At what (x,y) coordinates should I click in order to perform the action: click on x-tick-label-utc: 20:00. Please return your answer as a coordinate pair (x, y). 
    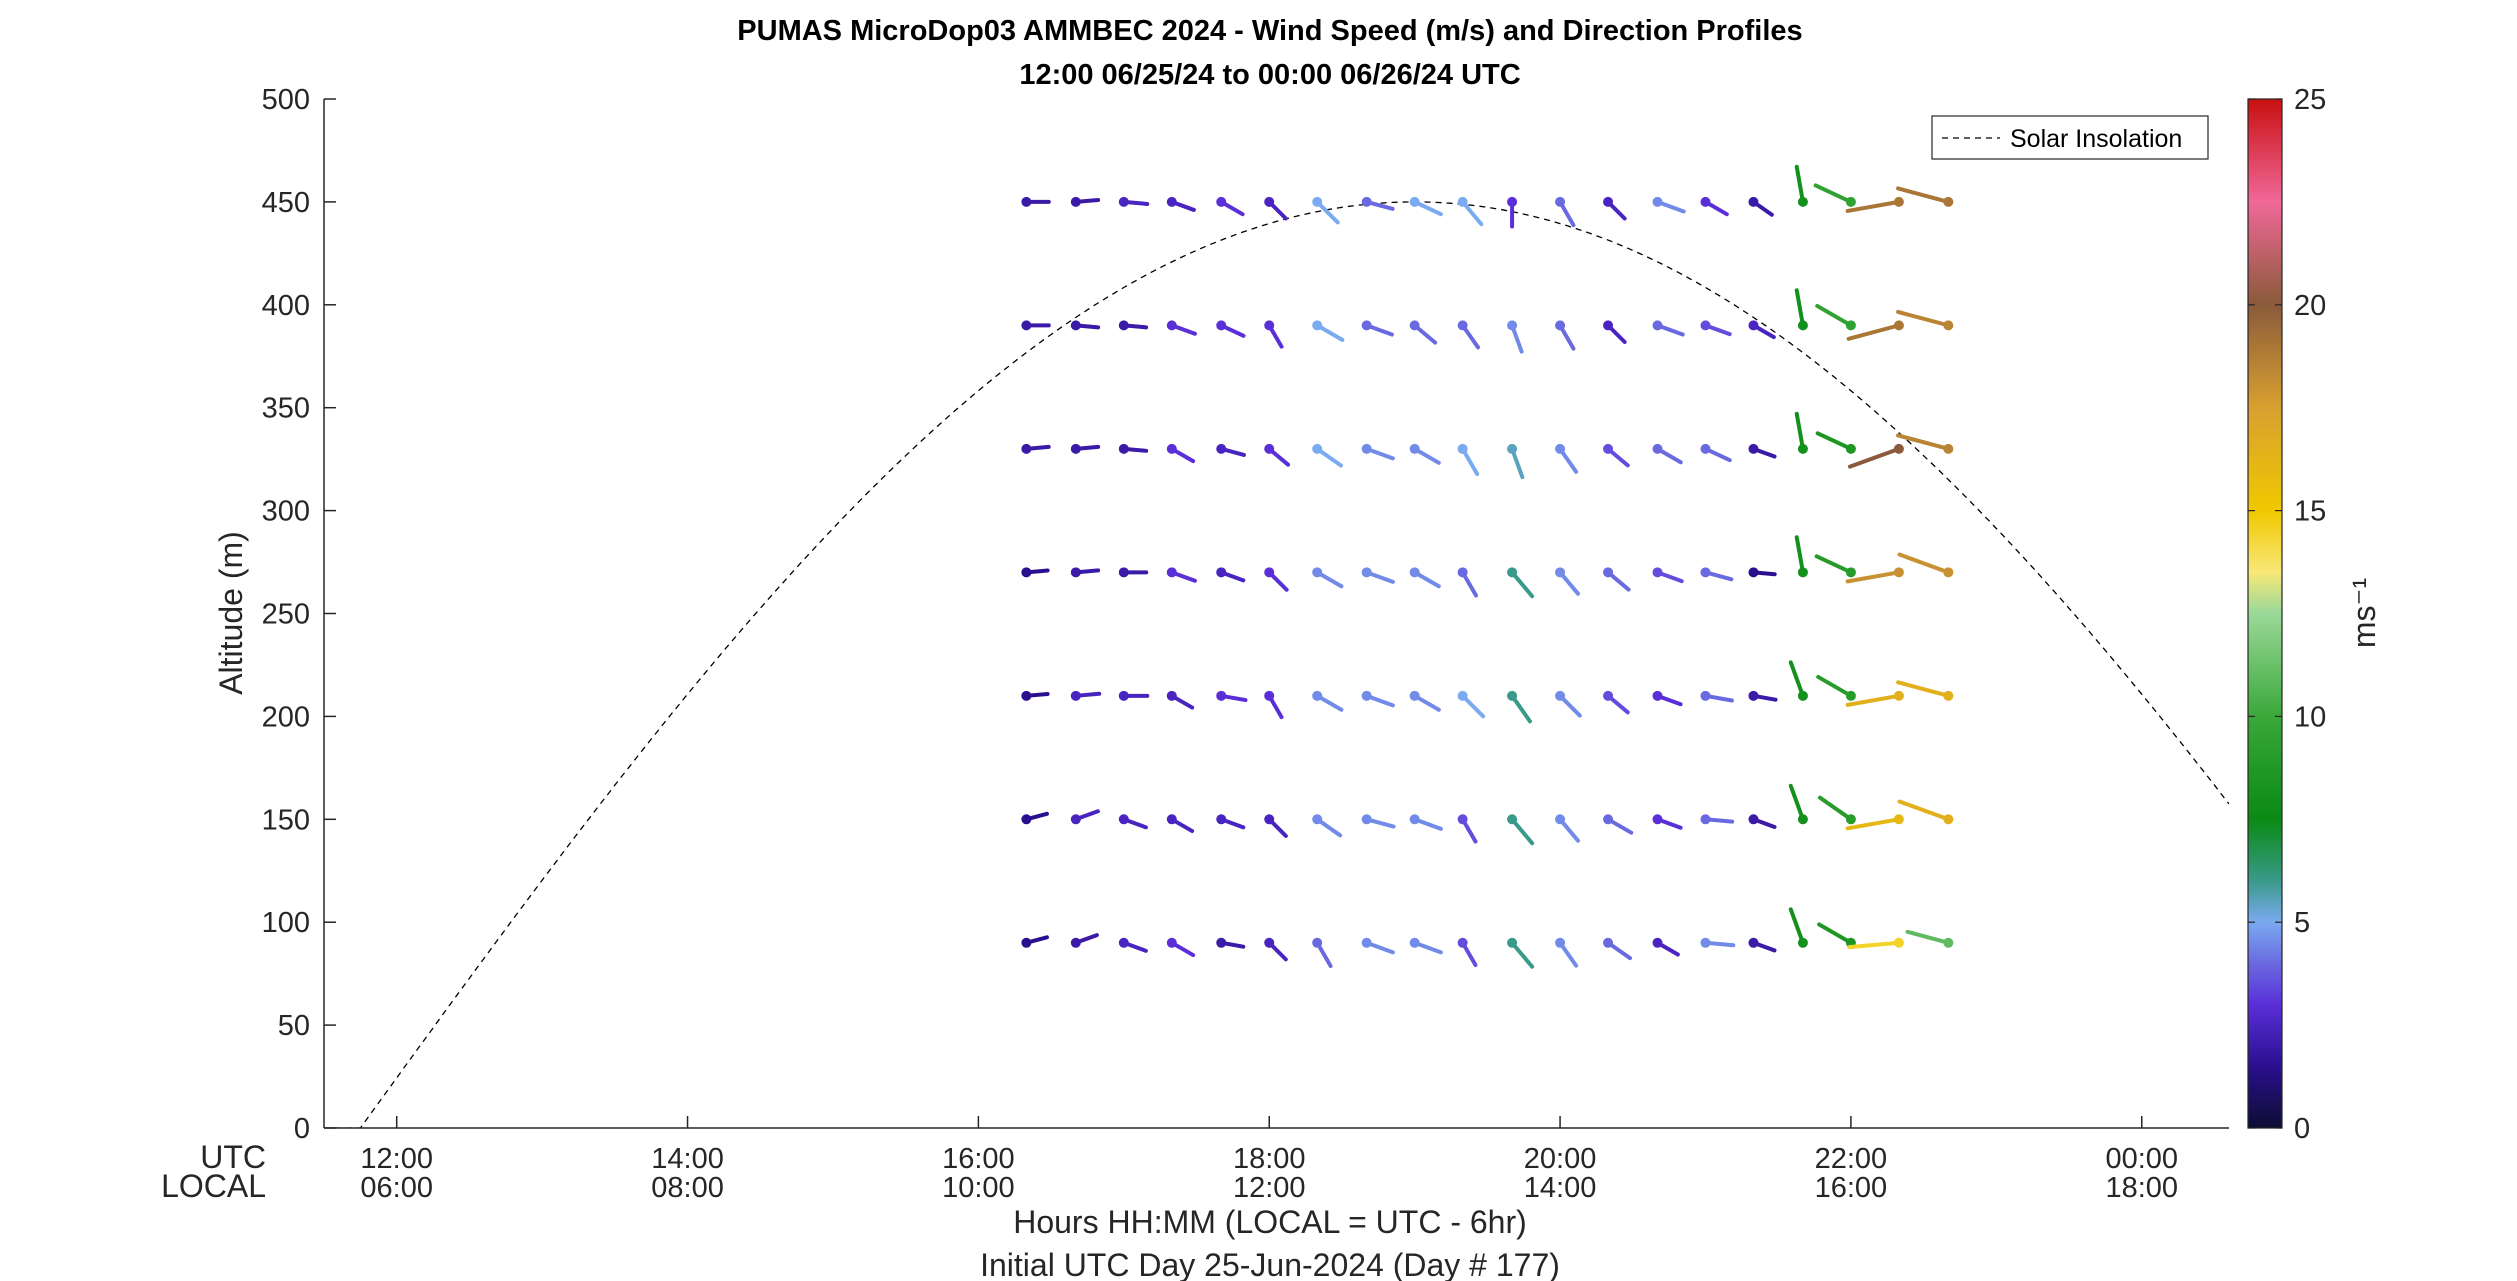
    Looking at the image, I should click on (1560, 1159).